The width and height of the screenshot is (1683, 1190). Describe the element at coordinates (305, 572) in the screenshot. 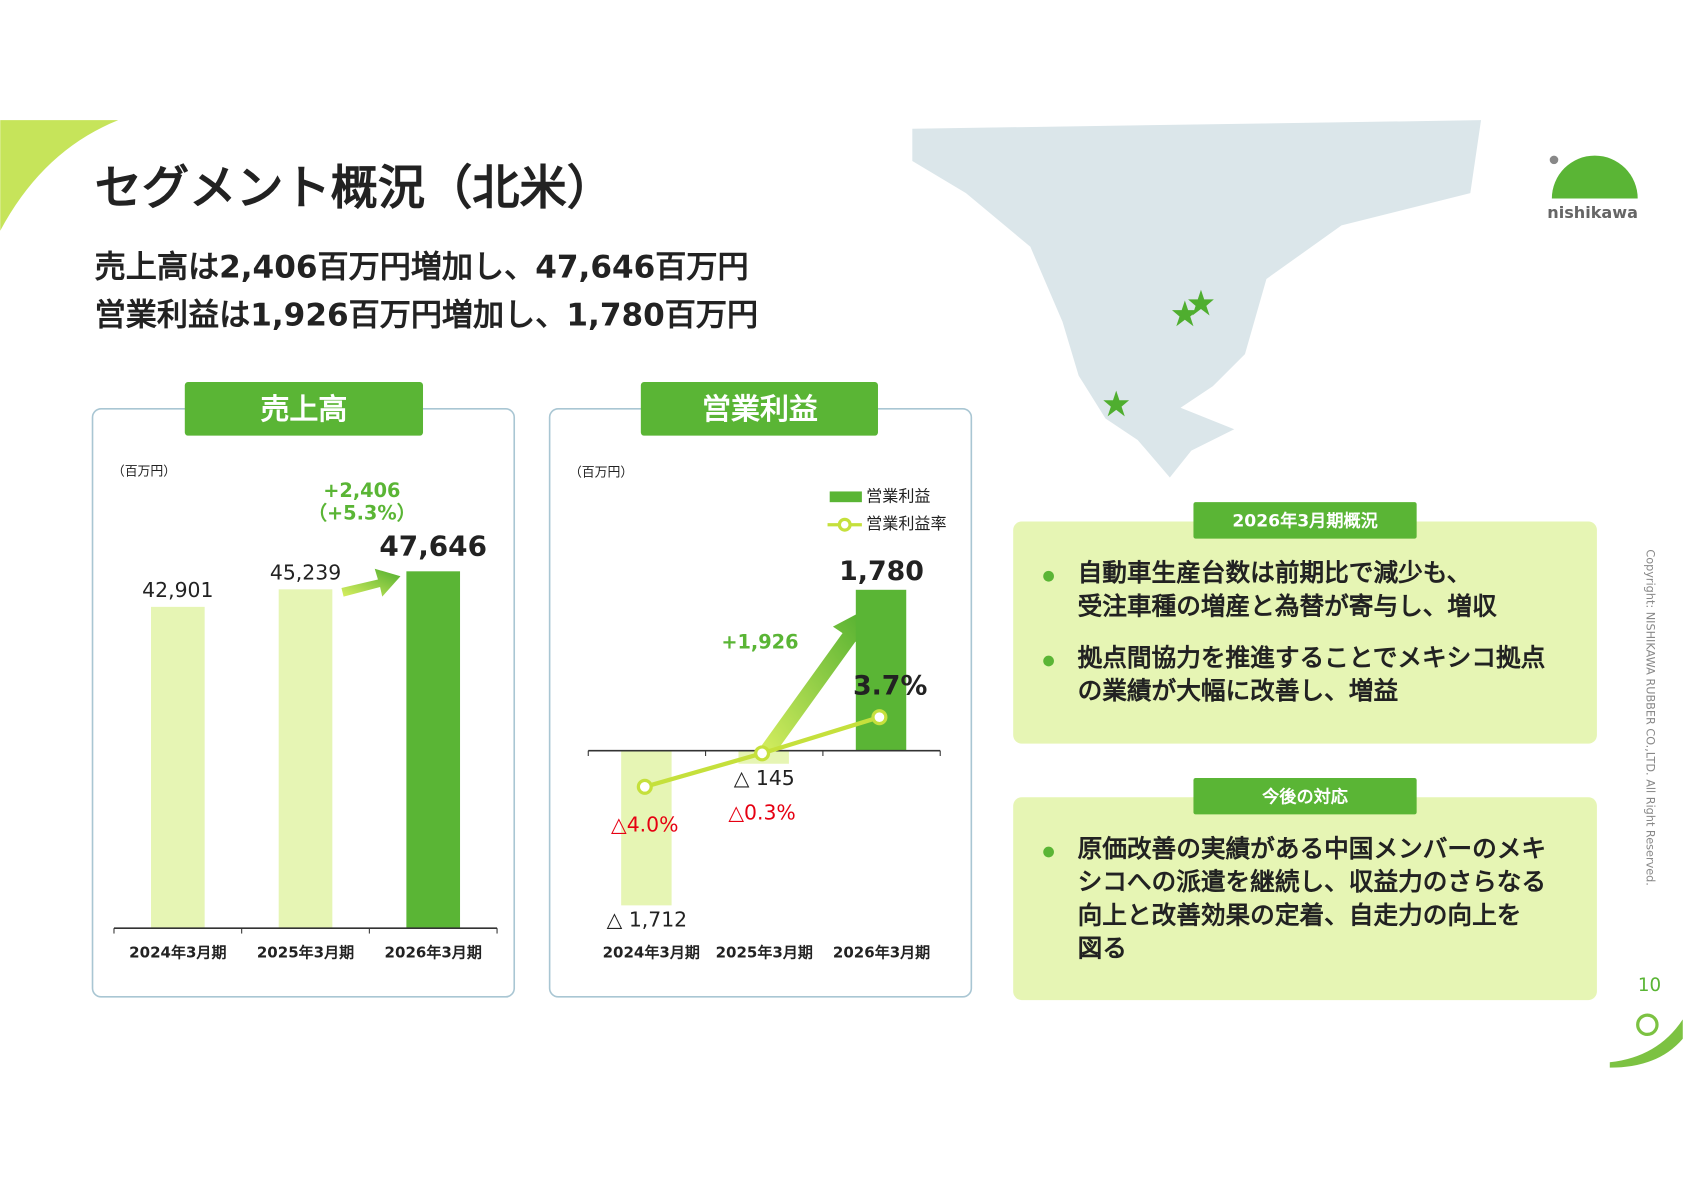

I see `value-label: 45,239` at that location.